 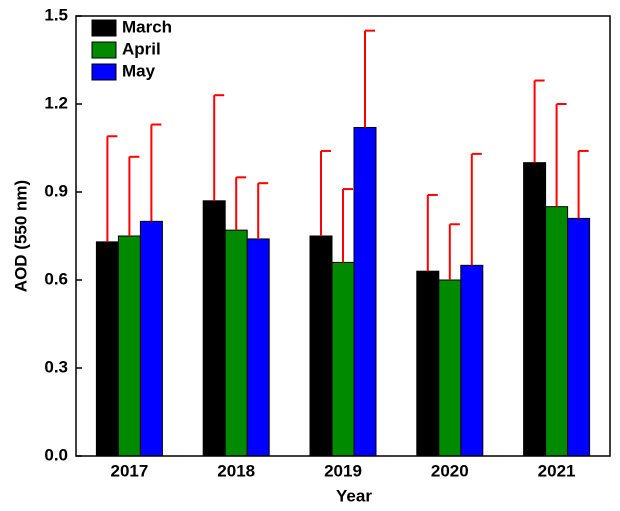 I want to click on legend-label: March, so click(x=147, y=26).